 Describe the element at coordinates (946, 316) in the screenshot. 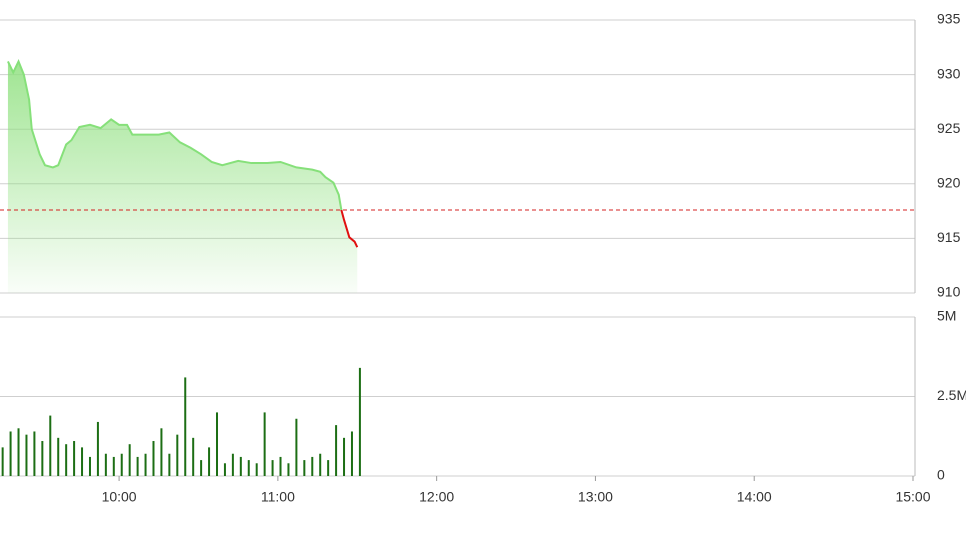

I see `y-tick-label: 5M` at that location.